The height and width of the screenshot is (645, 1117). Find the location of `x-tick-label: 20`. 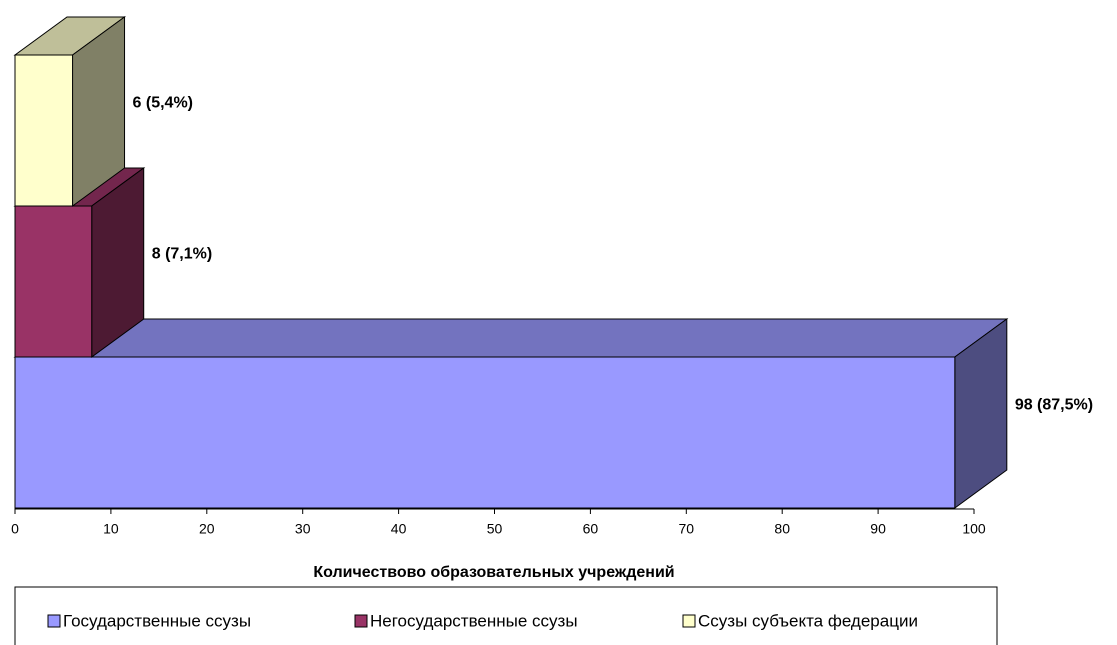

x-tick-label: 20 is located at coordinates (207, 529).